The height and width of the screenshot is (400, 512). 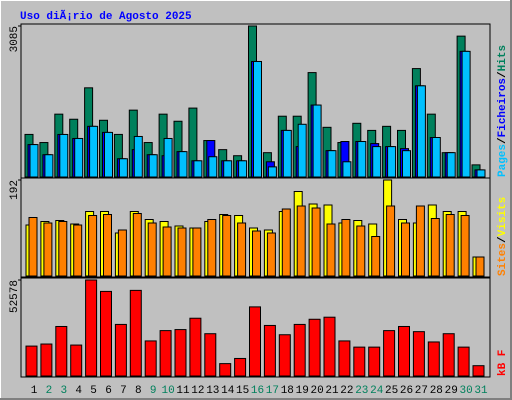 What do you see at coordinates (332, 391) in the screenshot?
I see `x-tick-label: 21` at bounding box center [332, 391].